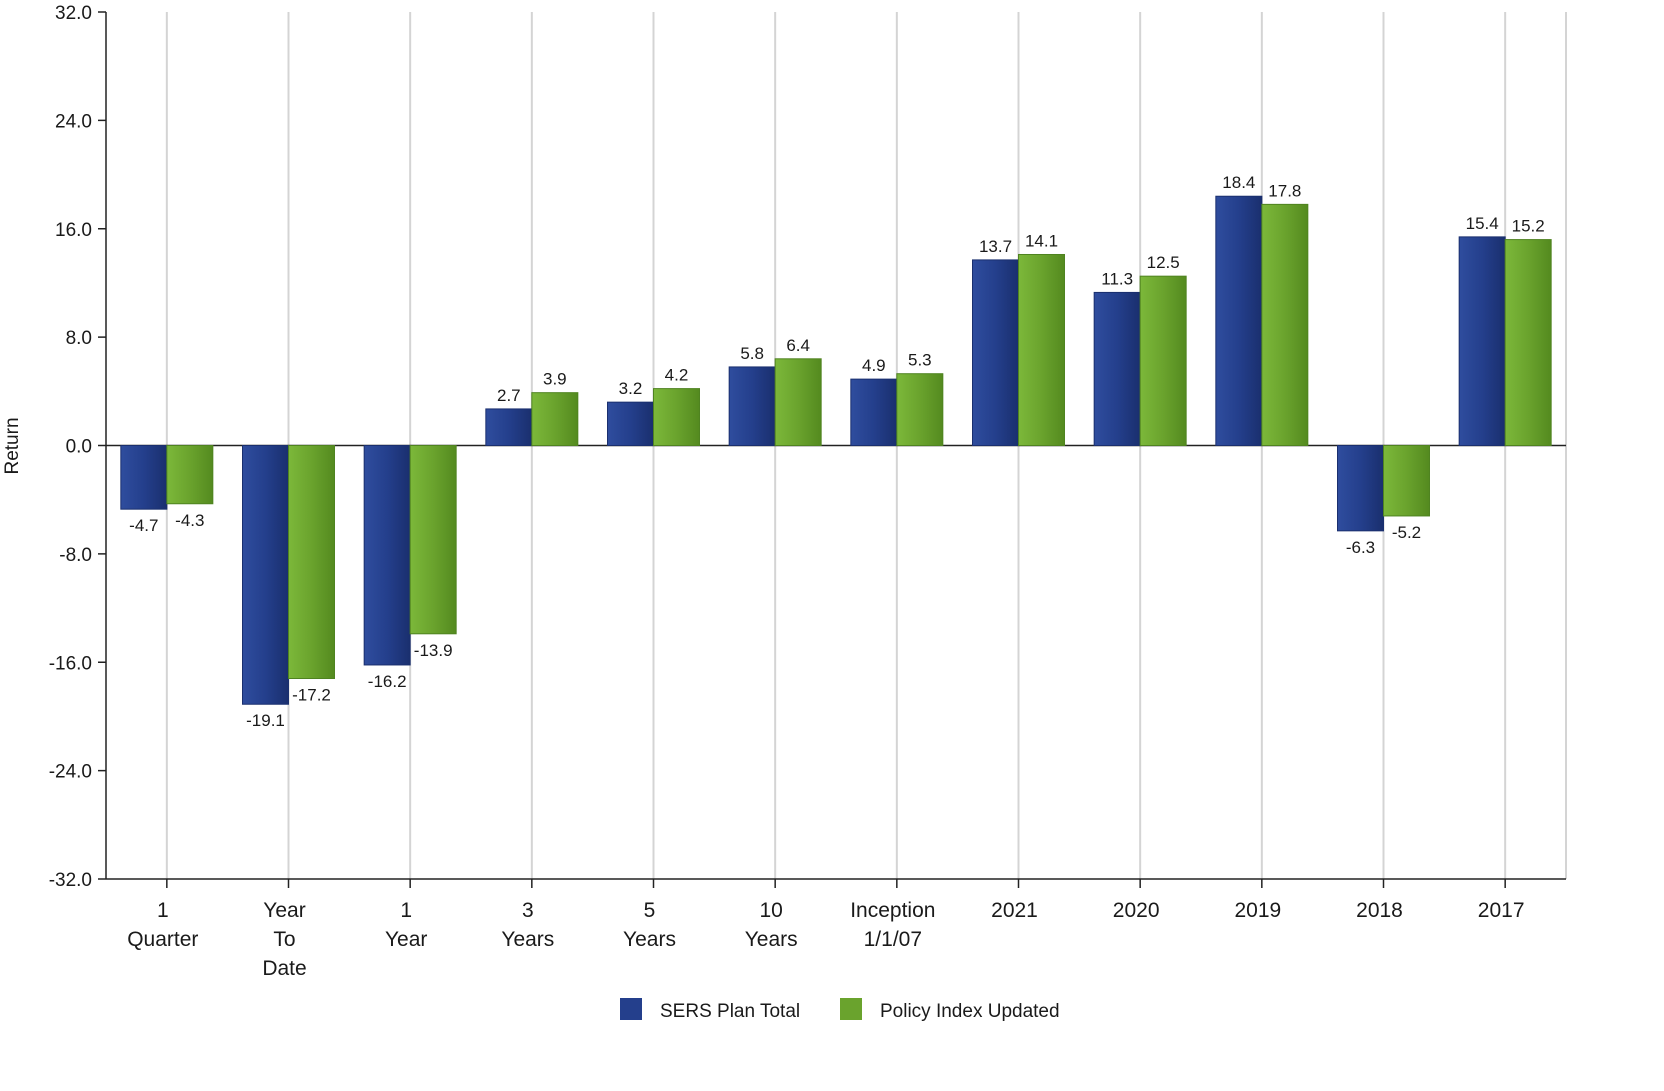 This screenshot has height=1091, width=1664. I want to click on y-tick-label: -8.0, so click(75, 555).